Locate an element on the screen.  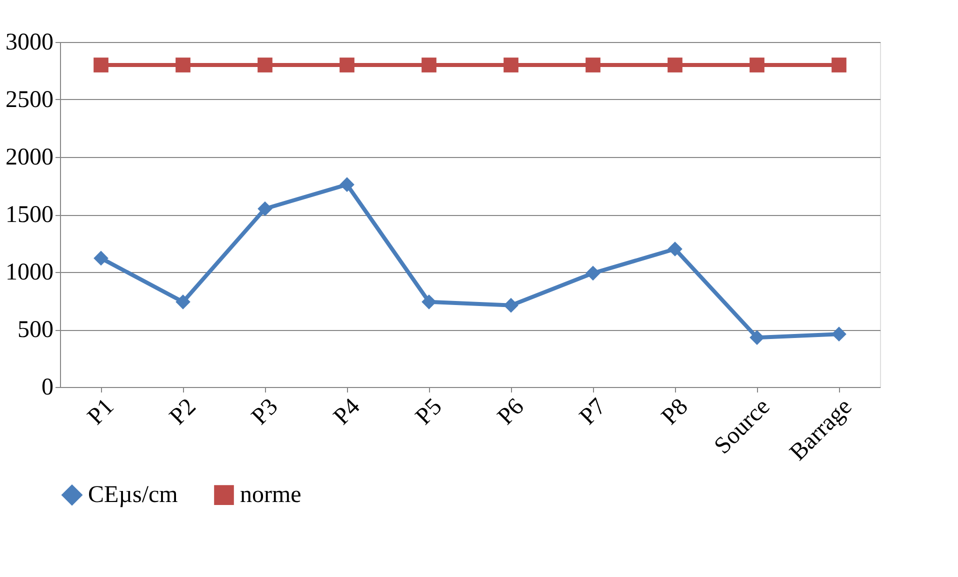
y-tick-label: 1500 is located at coordinates (30, 215).